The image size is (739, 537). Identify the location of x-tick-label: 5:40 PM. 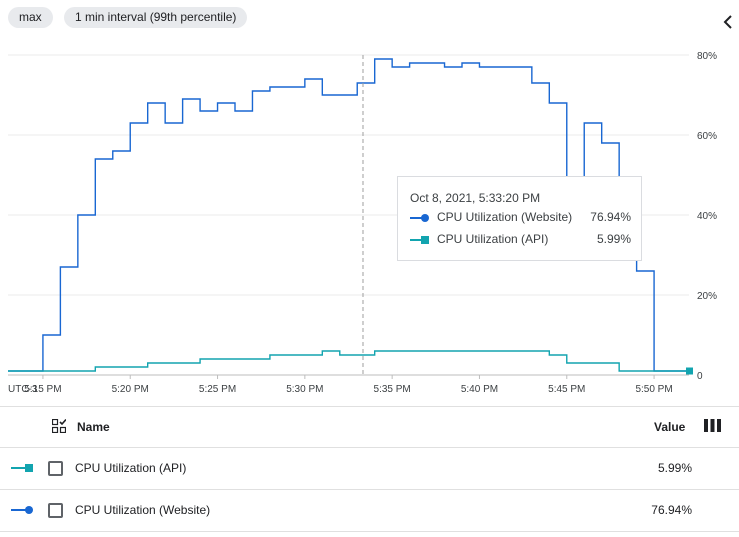
(479, 389).